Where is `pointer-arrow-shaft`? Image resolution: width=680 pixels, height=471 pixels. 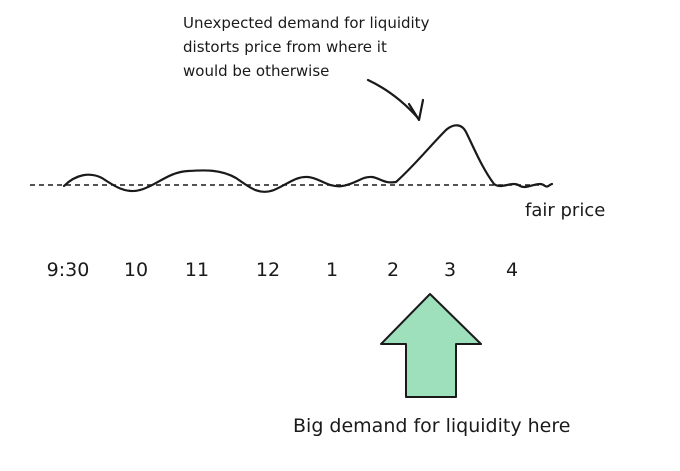
pointer-arrow-shaft is located at coordinates (393, 99).